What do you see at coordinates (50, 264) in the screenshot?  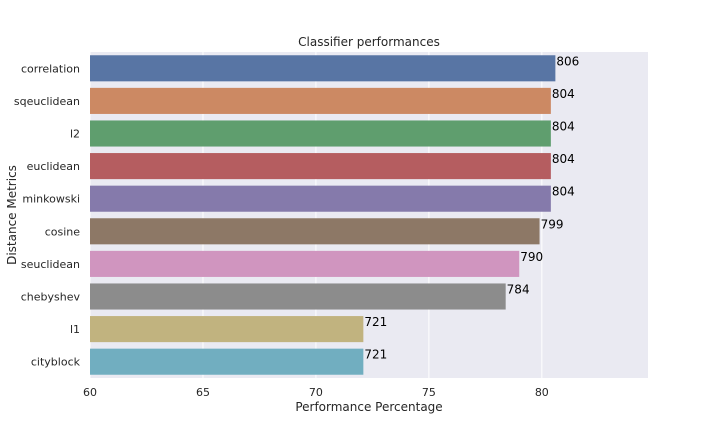 I see `y-tick-label: seuclidean` at bounding box center [50, 264].